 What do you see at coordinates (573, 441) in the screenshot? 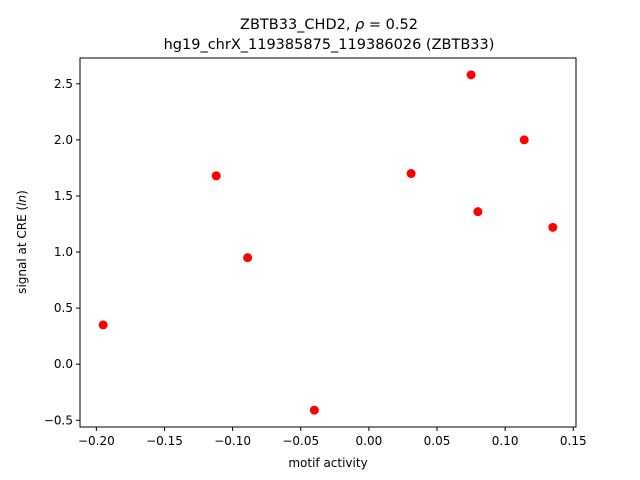
I see `x-tick-label: 0.15` at bounding box center [573, 441].